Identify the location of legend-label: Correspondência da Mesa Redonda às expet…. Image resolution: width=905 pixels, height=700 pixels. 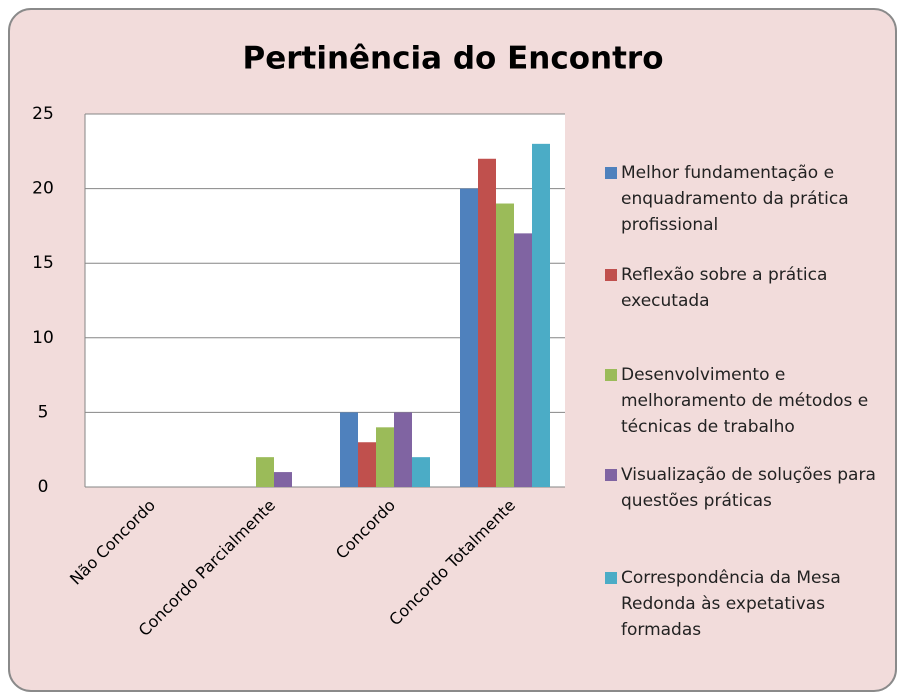
(731, 604).